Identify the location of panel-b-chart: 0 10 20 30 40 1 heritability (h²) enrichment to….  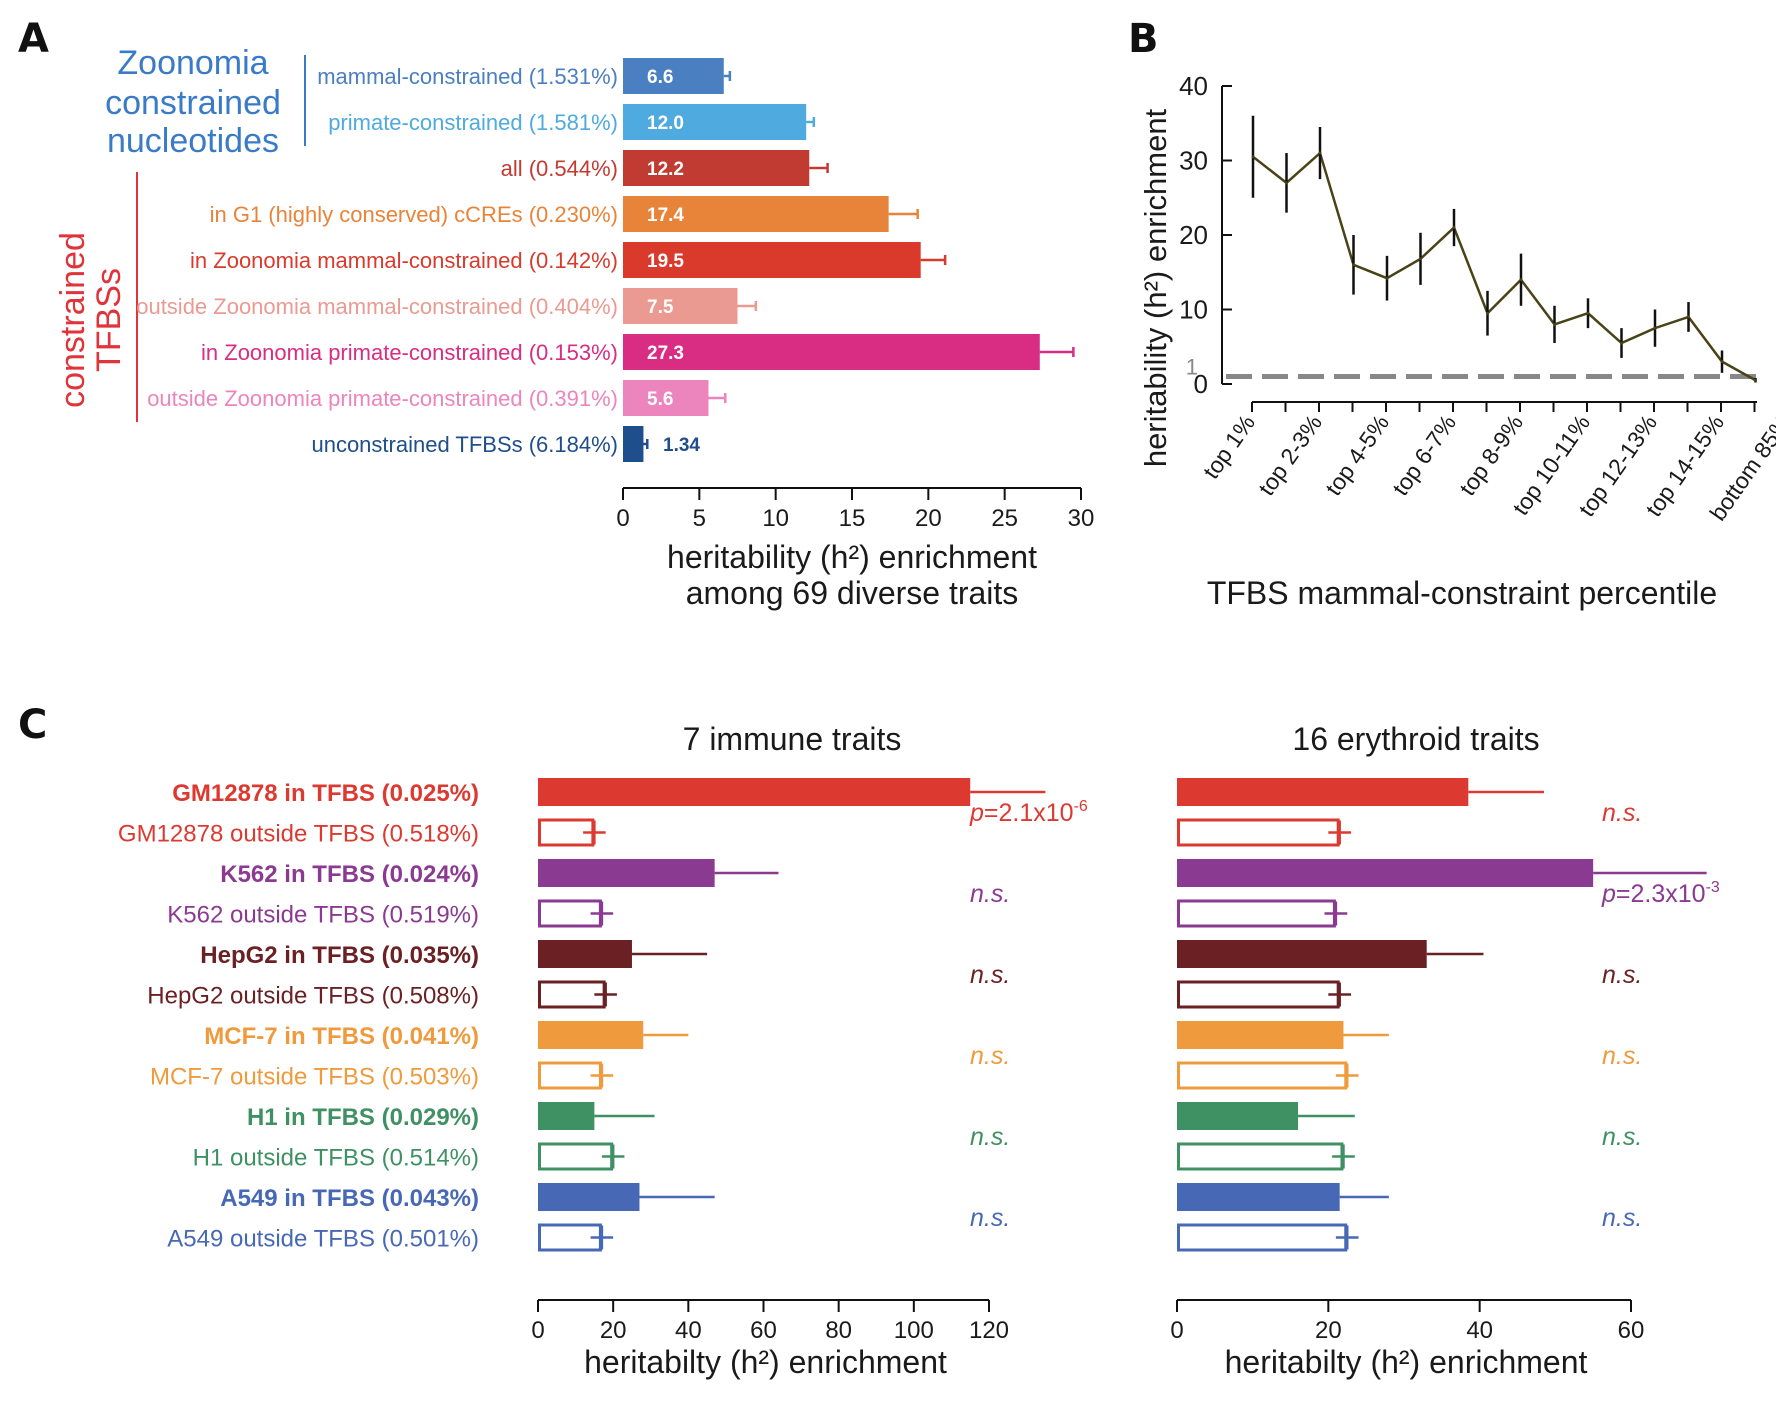
(1457, 341).